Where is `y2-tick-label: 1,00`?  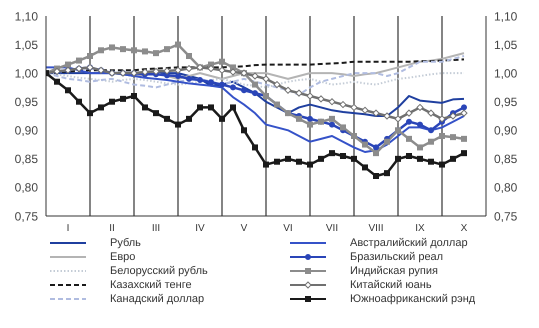 y2-tick-label: 1,00 is located at coordinates (506, 73).